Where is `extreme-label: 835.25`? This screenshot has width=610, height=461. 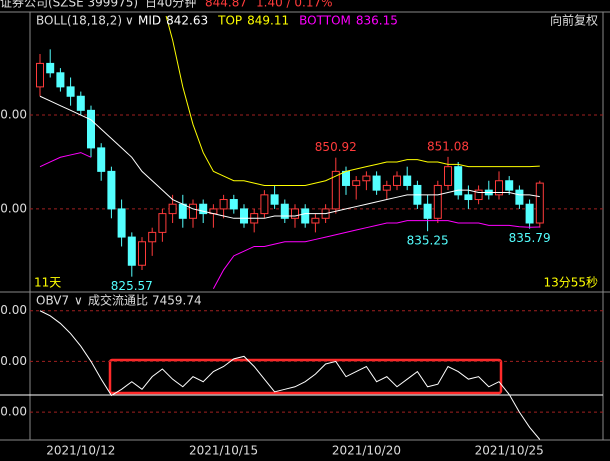 extreme-label: 835.25 is located at coordinates (428, 241).